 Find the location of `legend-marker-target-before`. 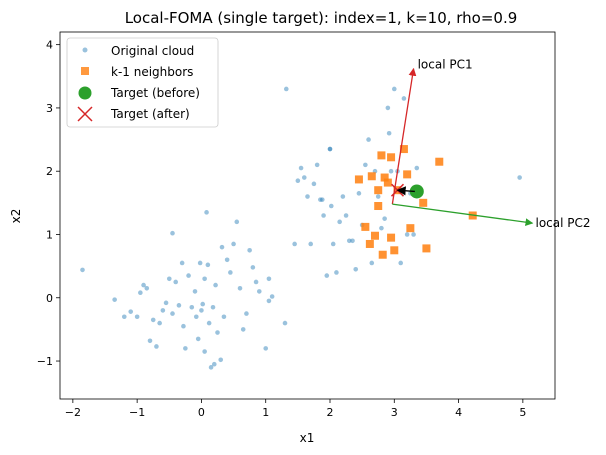

legend-marker-target-before is located at coordinates (85, 93).